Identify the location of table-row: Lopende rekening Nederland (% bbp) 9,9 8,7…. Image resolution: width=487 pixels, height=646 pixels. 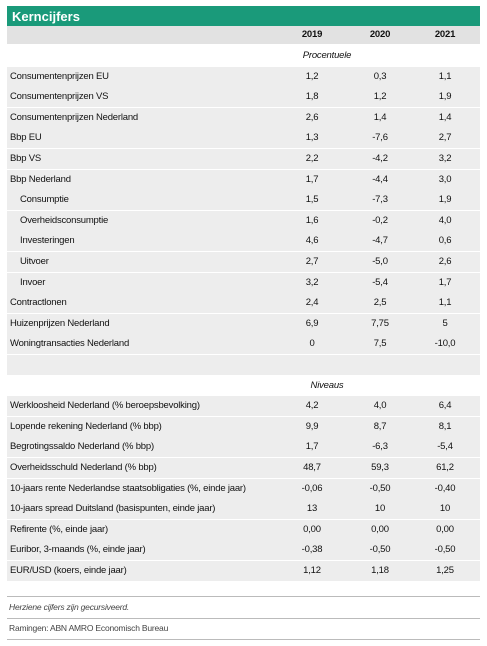
(243, 427).